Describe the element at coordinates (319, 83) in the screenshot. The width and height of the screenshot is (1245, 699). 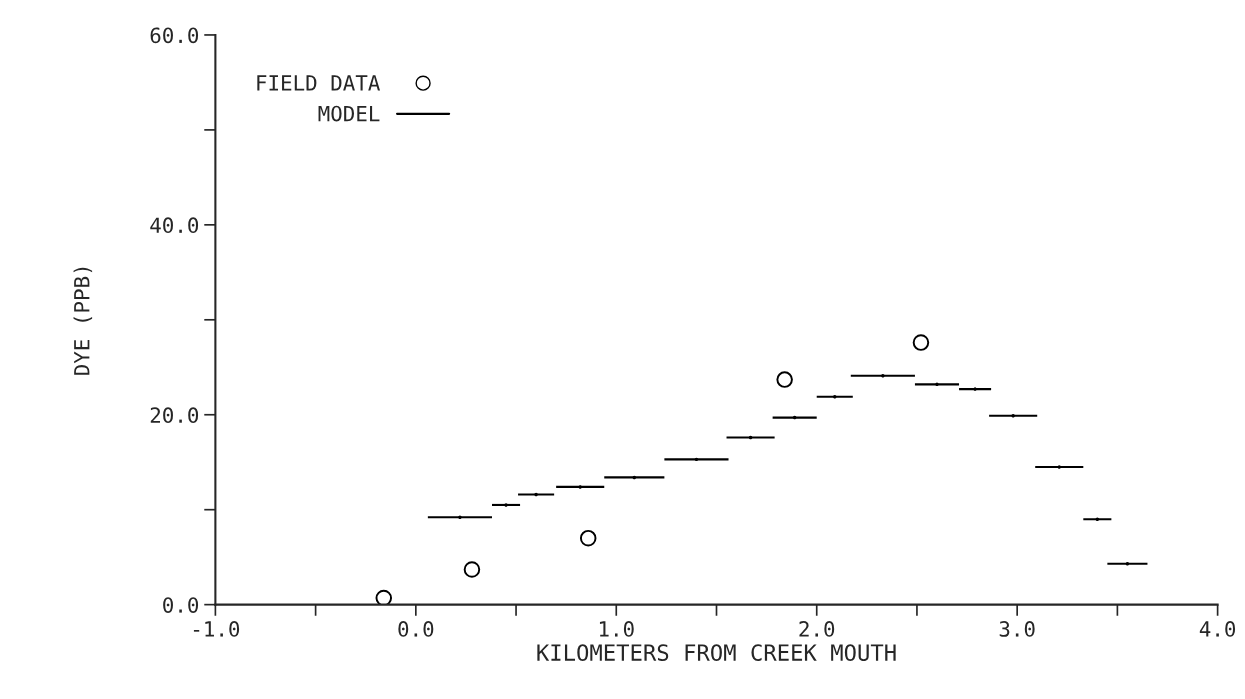
I see `legend-label: FIELD DATA` at that location.